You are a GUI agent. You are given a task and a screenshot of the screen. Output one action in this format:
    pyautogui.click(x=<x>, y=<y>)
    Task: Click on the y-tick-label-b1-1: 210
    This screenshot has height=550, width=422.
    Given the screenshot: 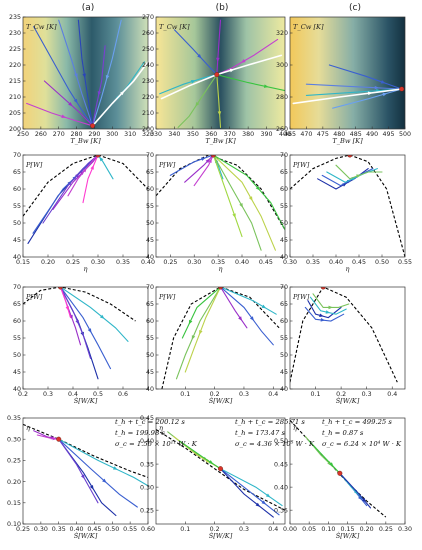 What is the action you would take?
    pyautogui.click(x=148, y=113)
    